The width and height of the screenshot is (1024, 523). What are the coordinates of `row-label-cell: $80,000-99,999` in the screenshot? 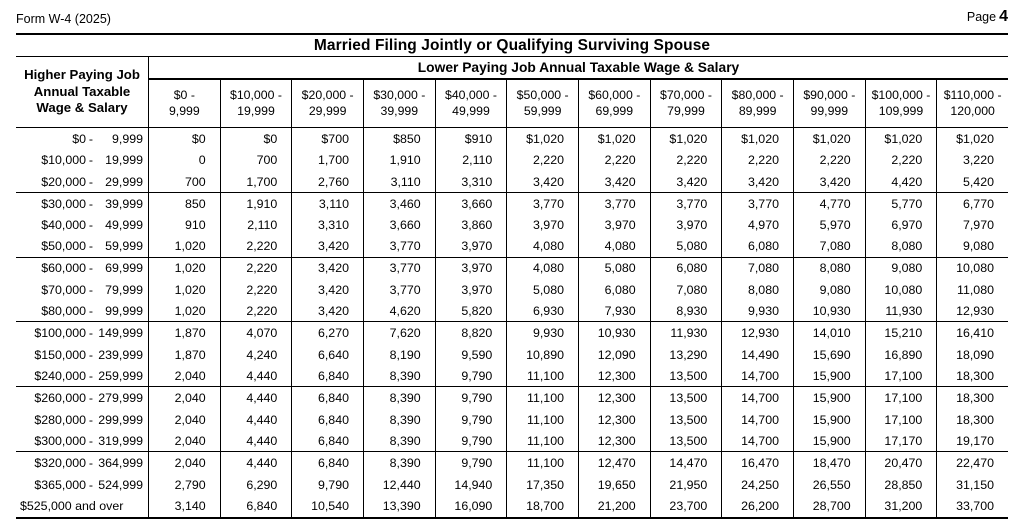 It's located at (82, 312).